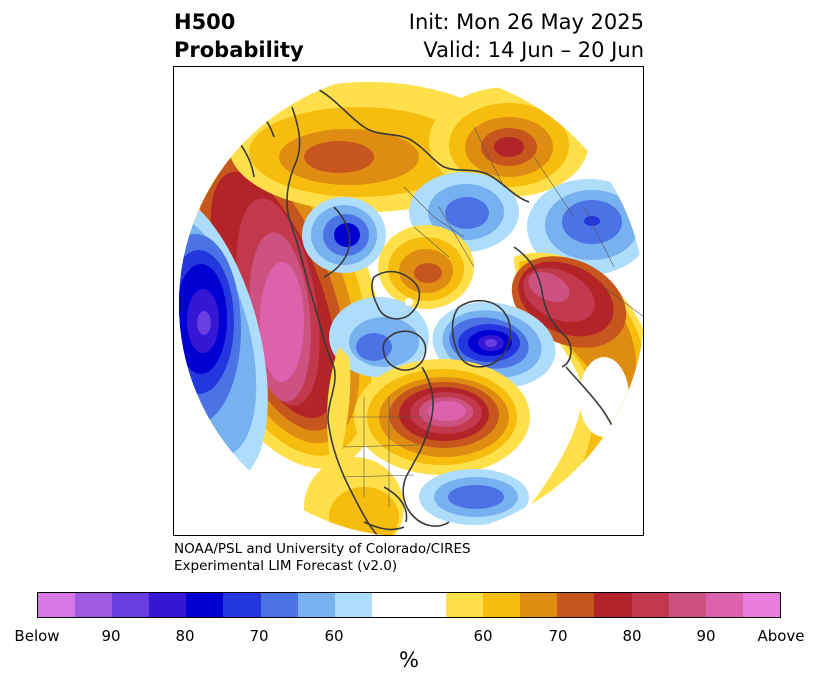 The width and height of the screenshot is (819, 686). What do you see at coordinates (239, 50) in the screenshot?
I see `product-label: Probability` at bounding box center [239, 50].